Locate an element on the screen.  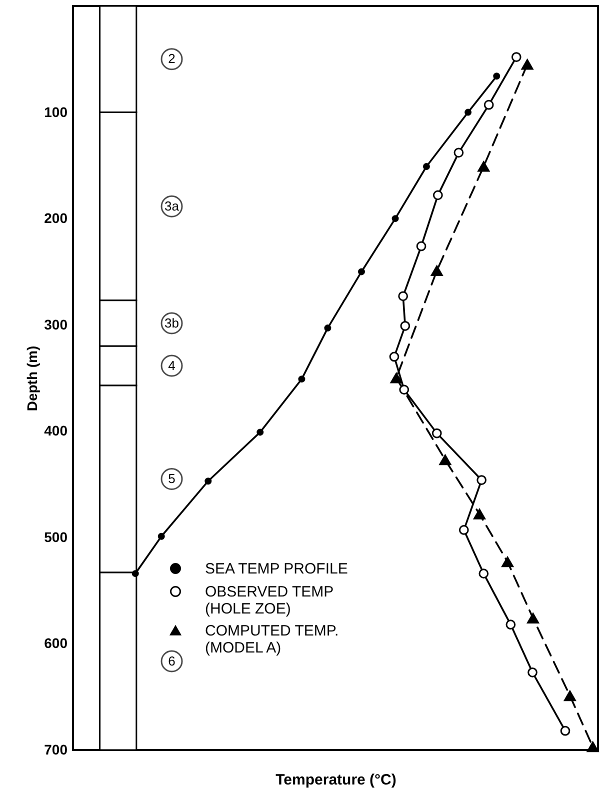
y-tick-label: 100 is located at coordinates (56, 112).